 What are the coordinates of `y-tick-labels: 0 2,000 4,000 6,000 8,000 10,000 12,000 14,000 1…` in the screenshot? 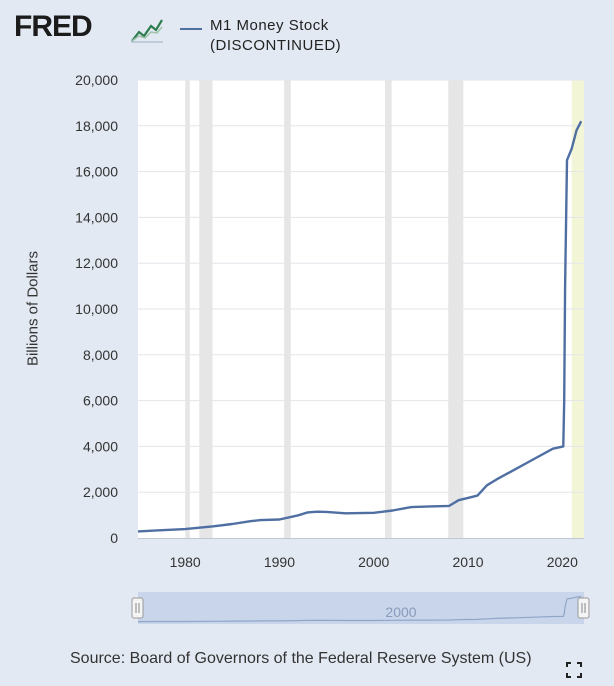 It's located at (96, 309).